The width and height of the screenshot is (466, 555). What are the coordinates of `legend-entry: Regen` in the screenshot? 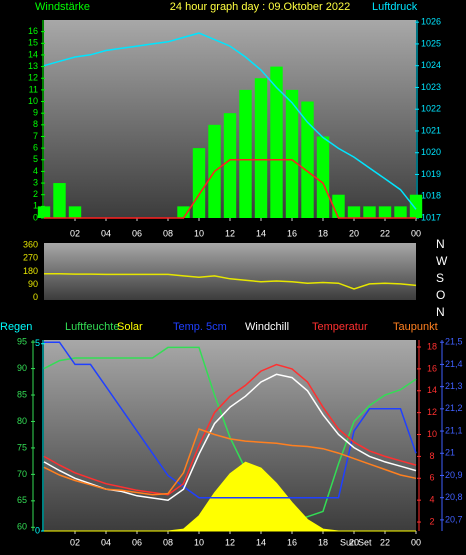 It's located at (16, 327).